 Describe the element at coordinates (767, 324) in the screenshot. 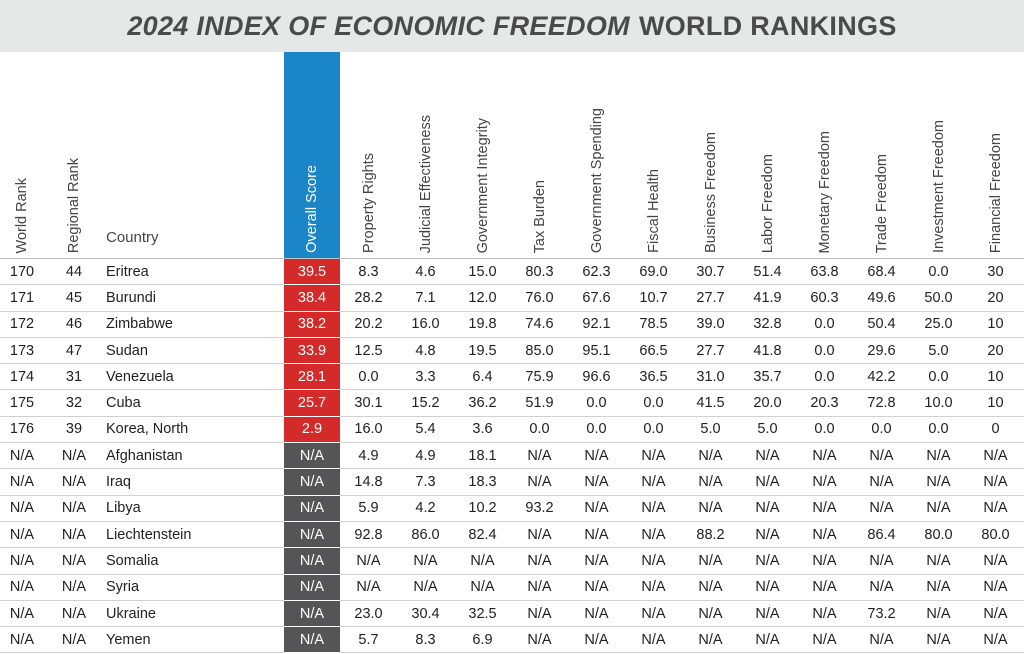

I see `labor-freedom-cell: 32.8` at that location.